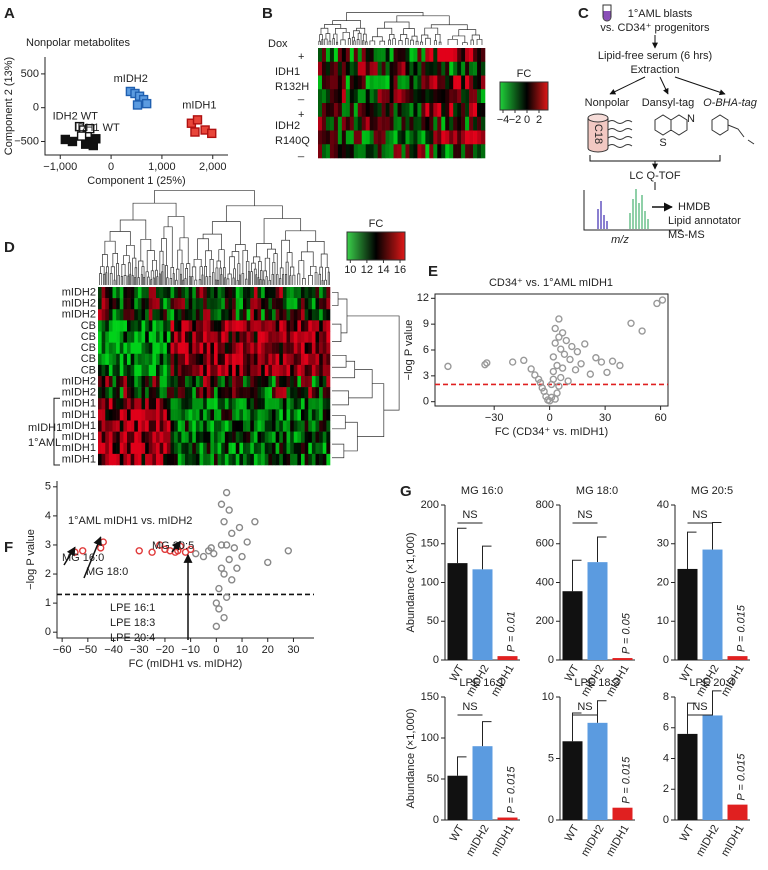 This screenshot has height=870, width=768. I want to click on legend-tick-label: −2, so click(515, 120).